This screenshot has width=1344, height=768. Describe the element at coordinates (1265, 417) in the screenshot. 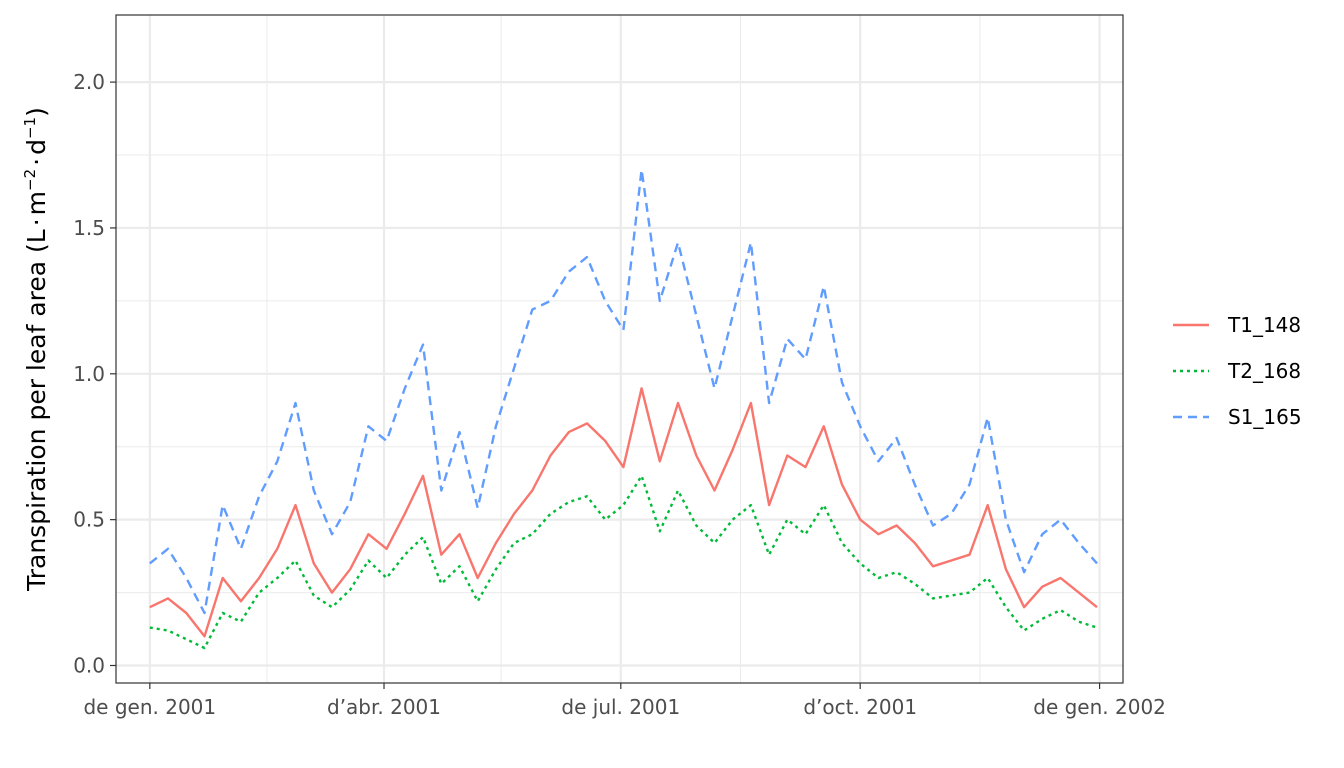

I see `legend-label: S1_165` at that location.